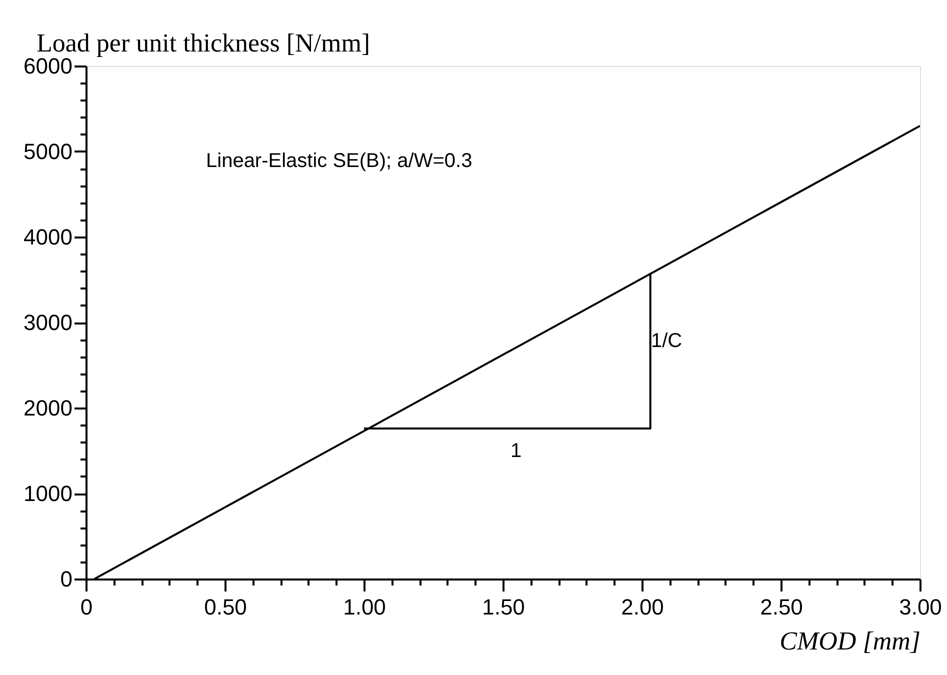  What do you see at coordinates (781, 607) in the screenshot?
I see `x-tick-label: 2.50` at bounding box center [781, 607].